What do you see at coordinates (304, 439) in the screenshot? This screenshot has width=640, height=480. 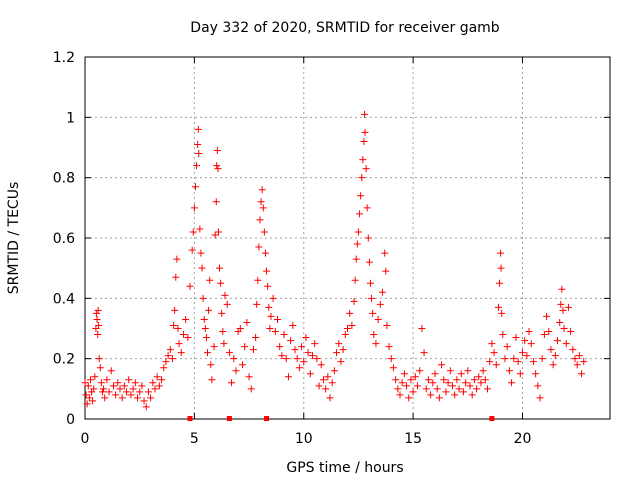 I see `x-tick-label: 10` at bounding box center [304, 439].